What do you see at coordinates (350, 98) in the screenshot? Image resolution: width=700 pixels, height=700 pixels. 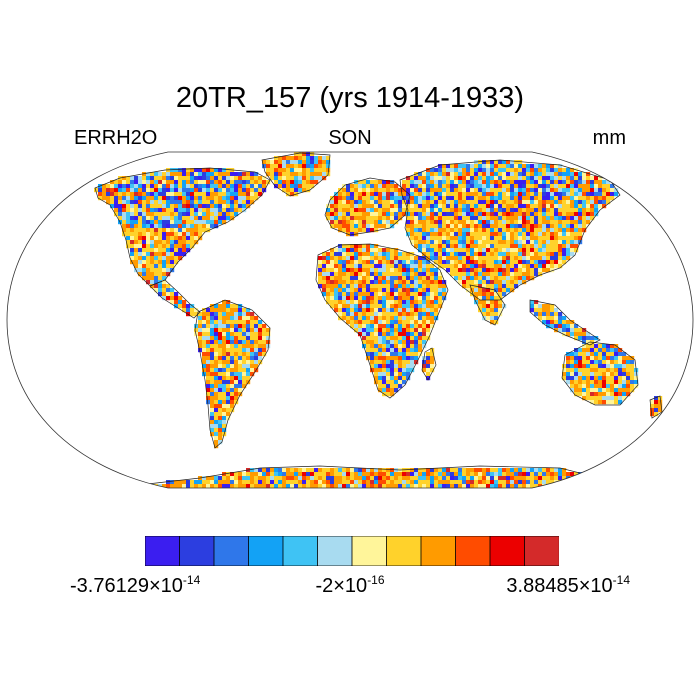 I see `plot-title: 20TR_157 (yrs 1914-1933)` at bounding box center [350, 98].